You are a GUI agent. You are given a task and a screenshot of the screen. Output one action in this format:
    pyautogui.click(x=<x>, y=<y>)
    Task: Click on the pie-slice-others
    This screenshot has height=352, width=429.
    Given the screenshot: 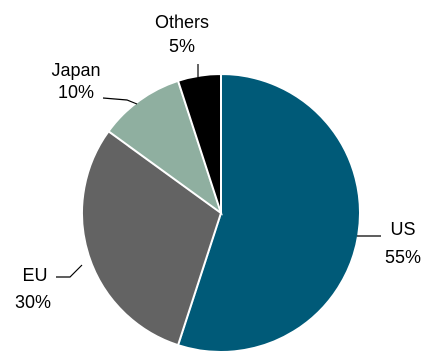 What is the action you would take?
    pyautogui.click(x=199, y=143)
    